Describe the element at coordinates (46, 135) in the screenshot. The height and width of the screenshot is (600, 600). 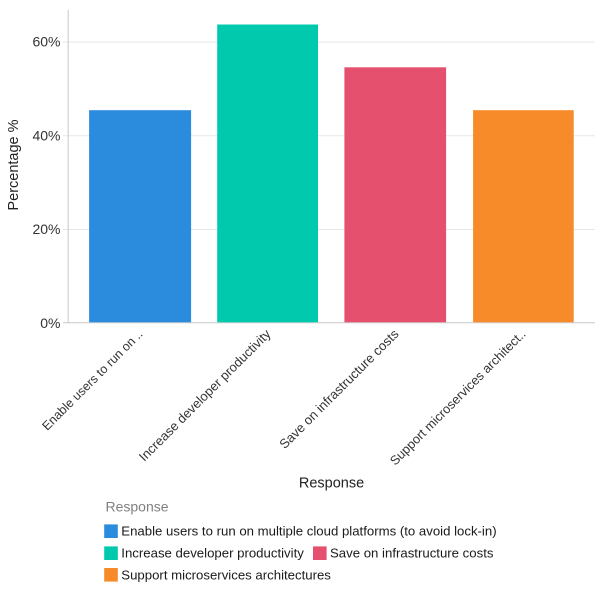
I see `svg-text: 40%` at that location.